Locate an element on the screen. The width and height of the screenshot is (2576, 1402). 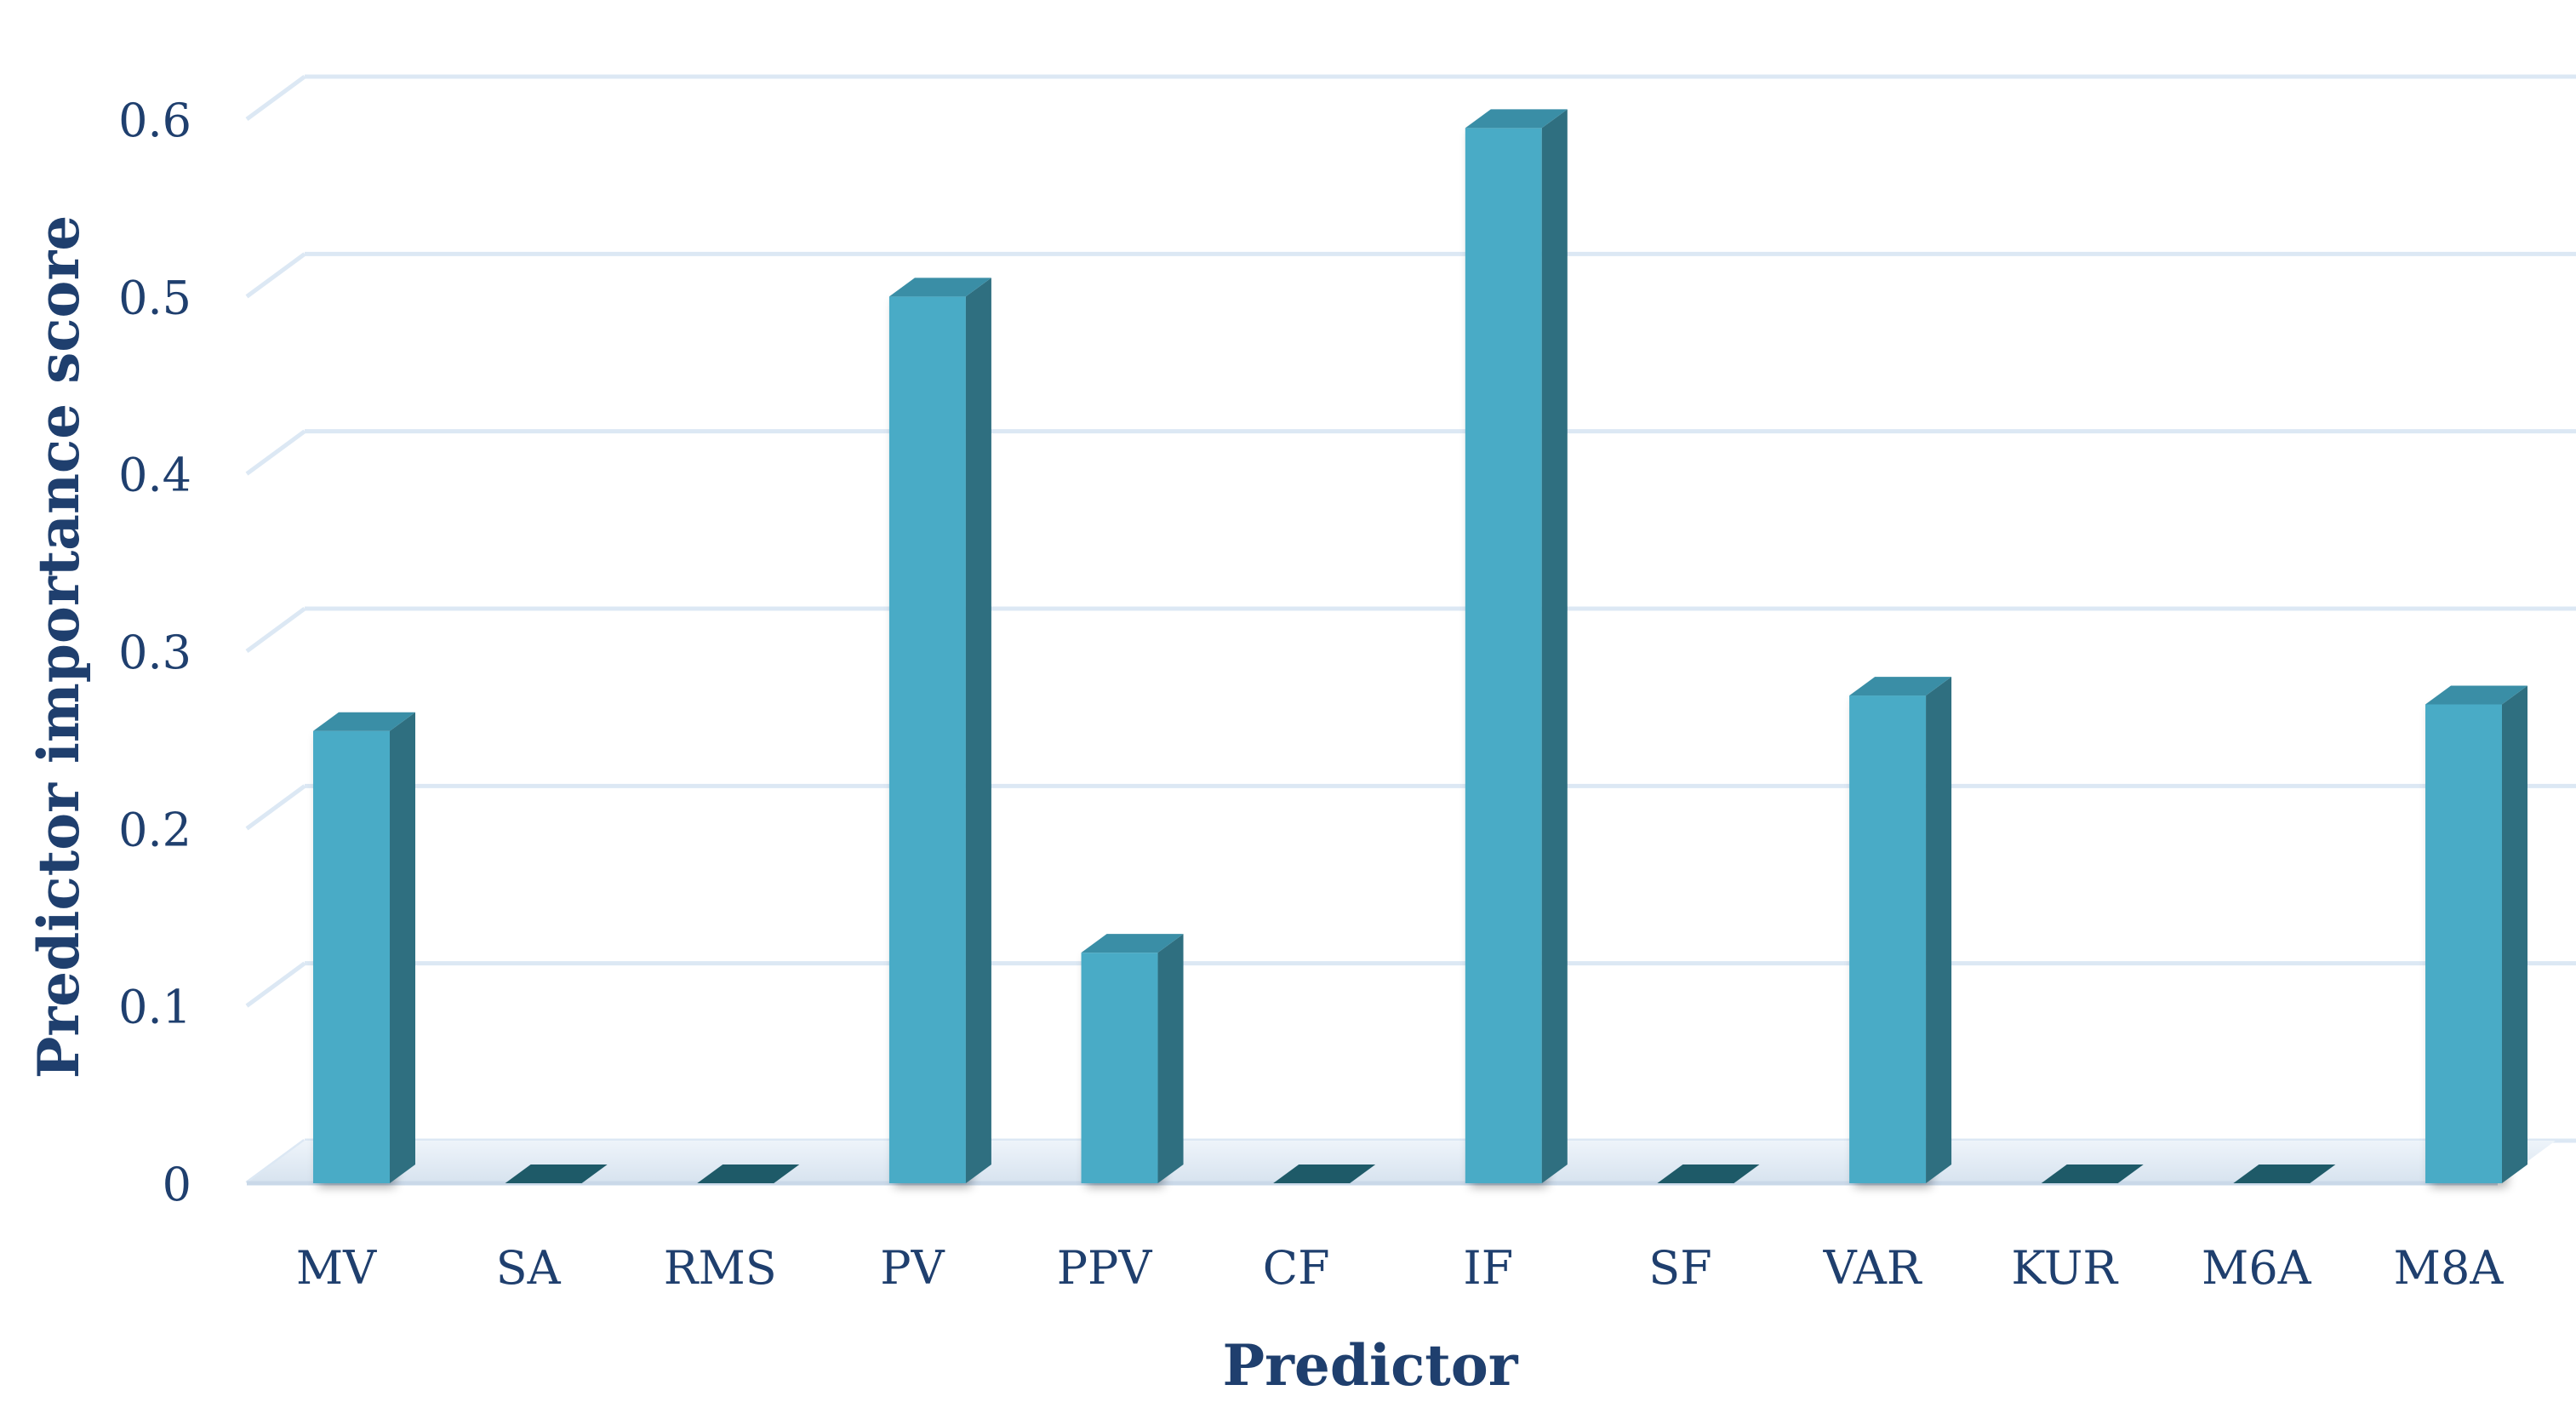
bar-m6a is located at coordinates (2284, 1174).